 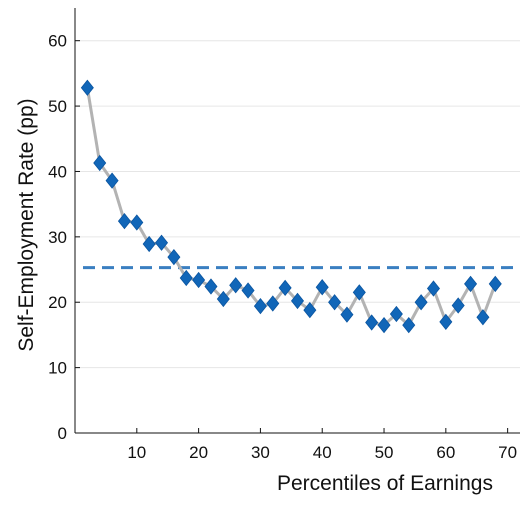 What do you see at coordinates (322, 452) in the screenshot?
I see `x-tick-label: 40` at bounding box center [322, 452].